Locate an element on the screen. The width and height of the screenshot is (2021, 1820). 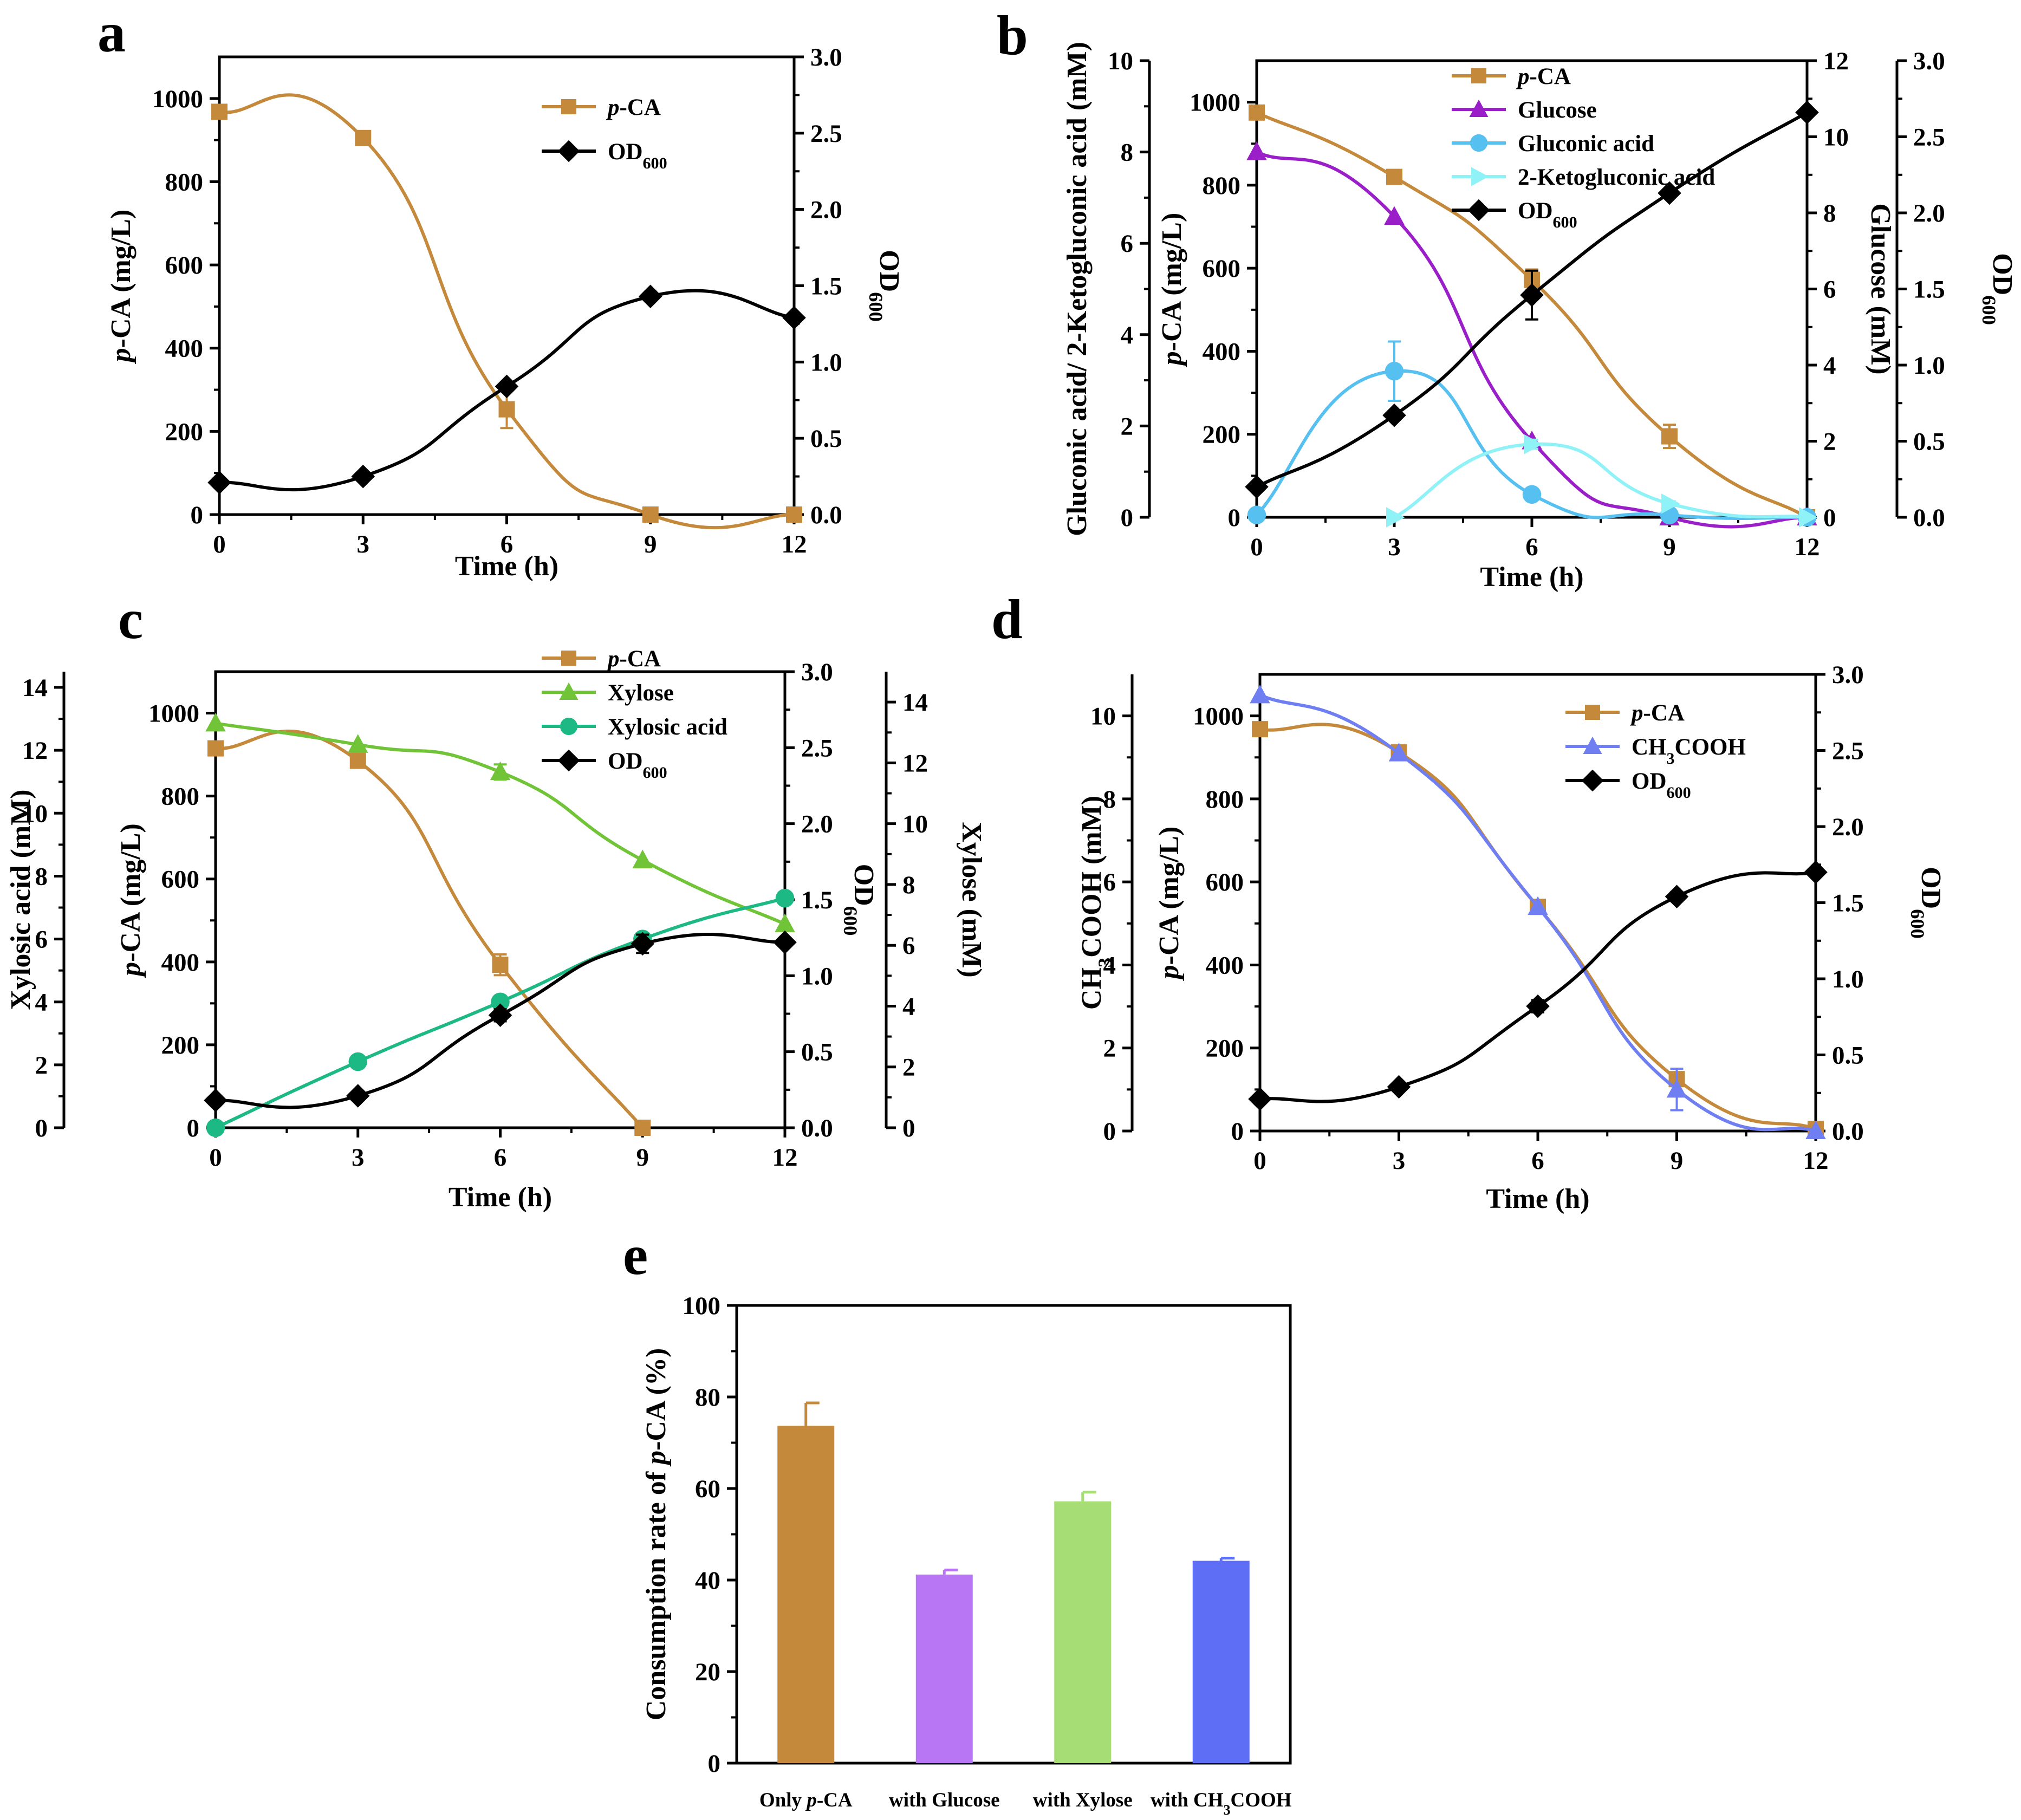
right1-tick-label: 10 is located at coordinates (1836, 137).